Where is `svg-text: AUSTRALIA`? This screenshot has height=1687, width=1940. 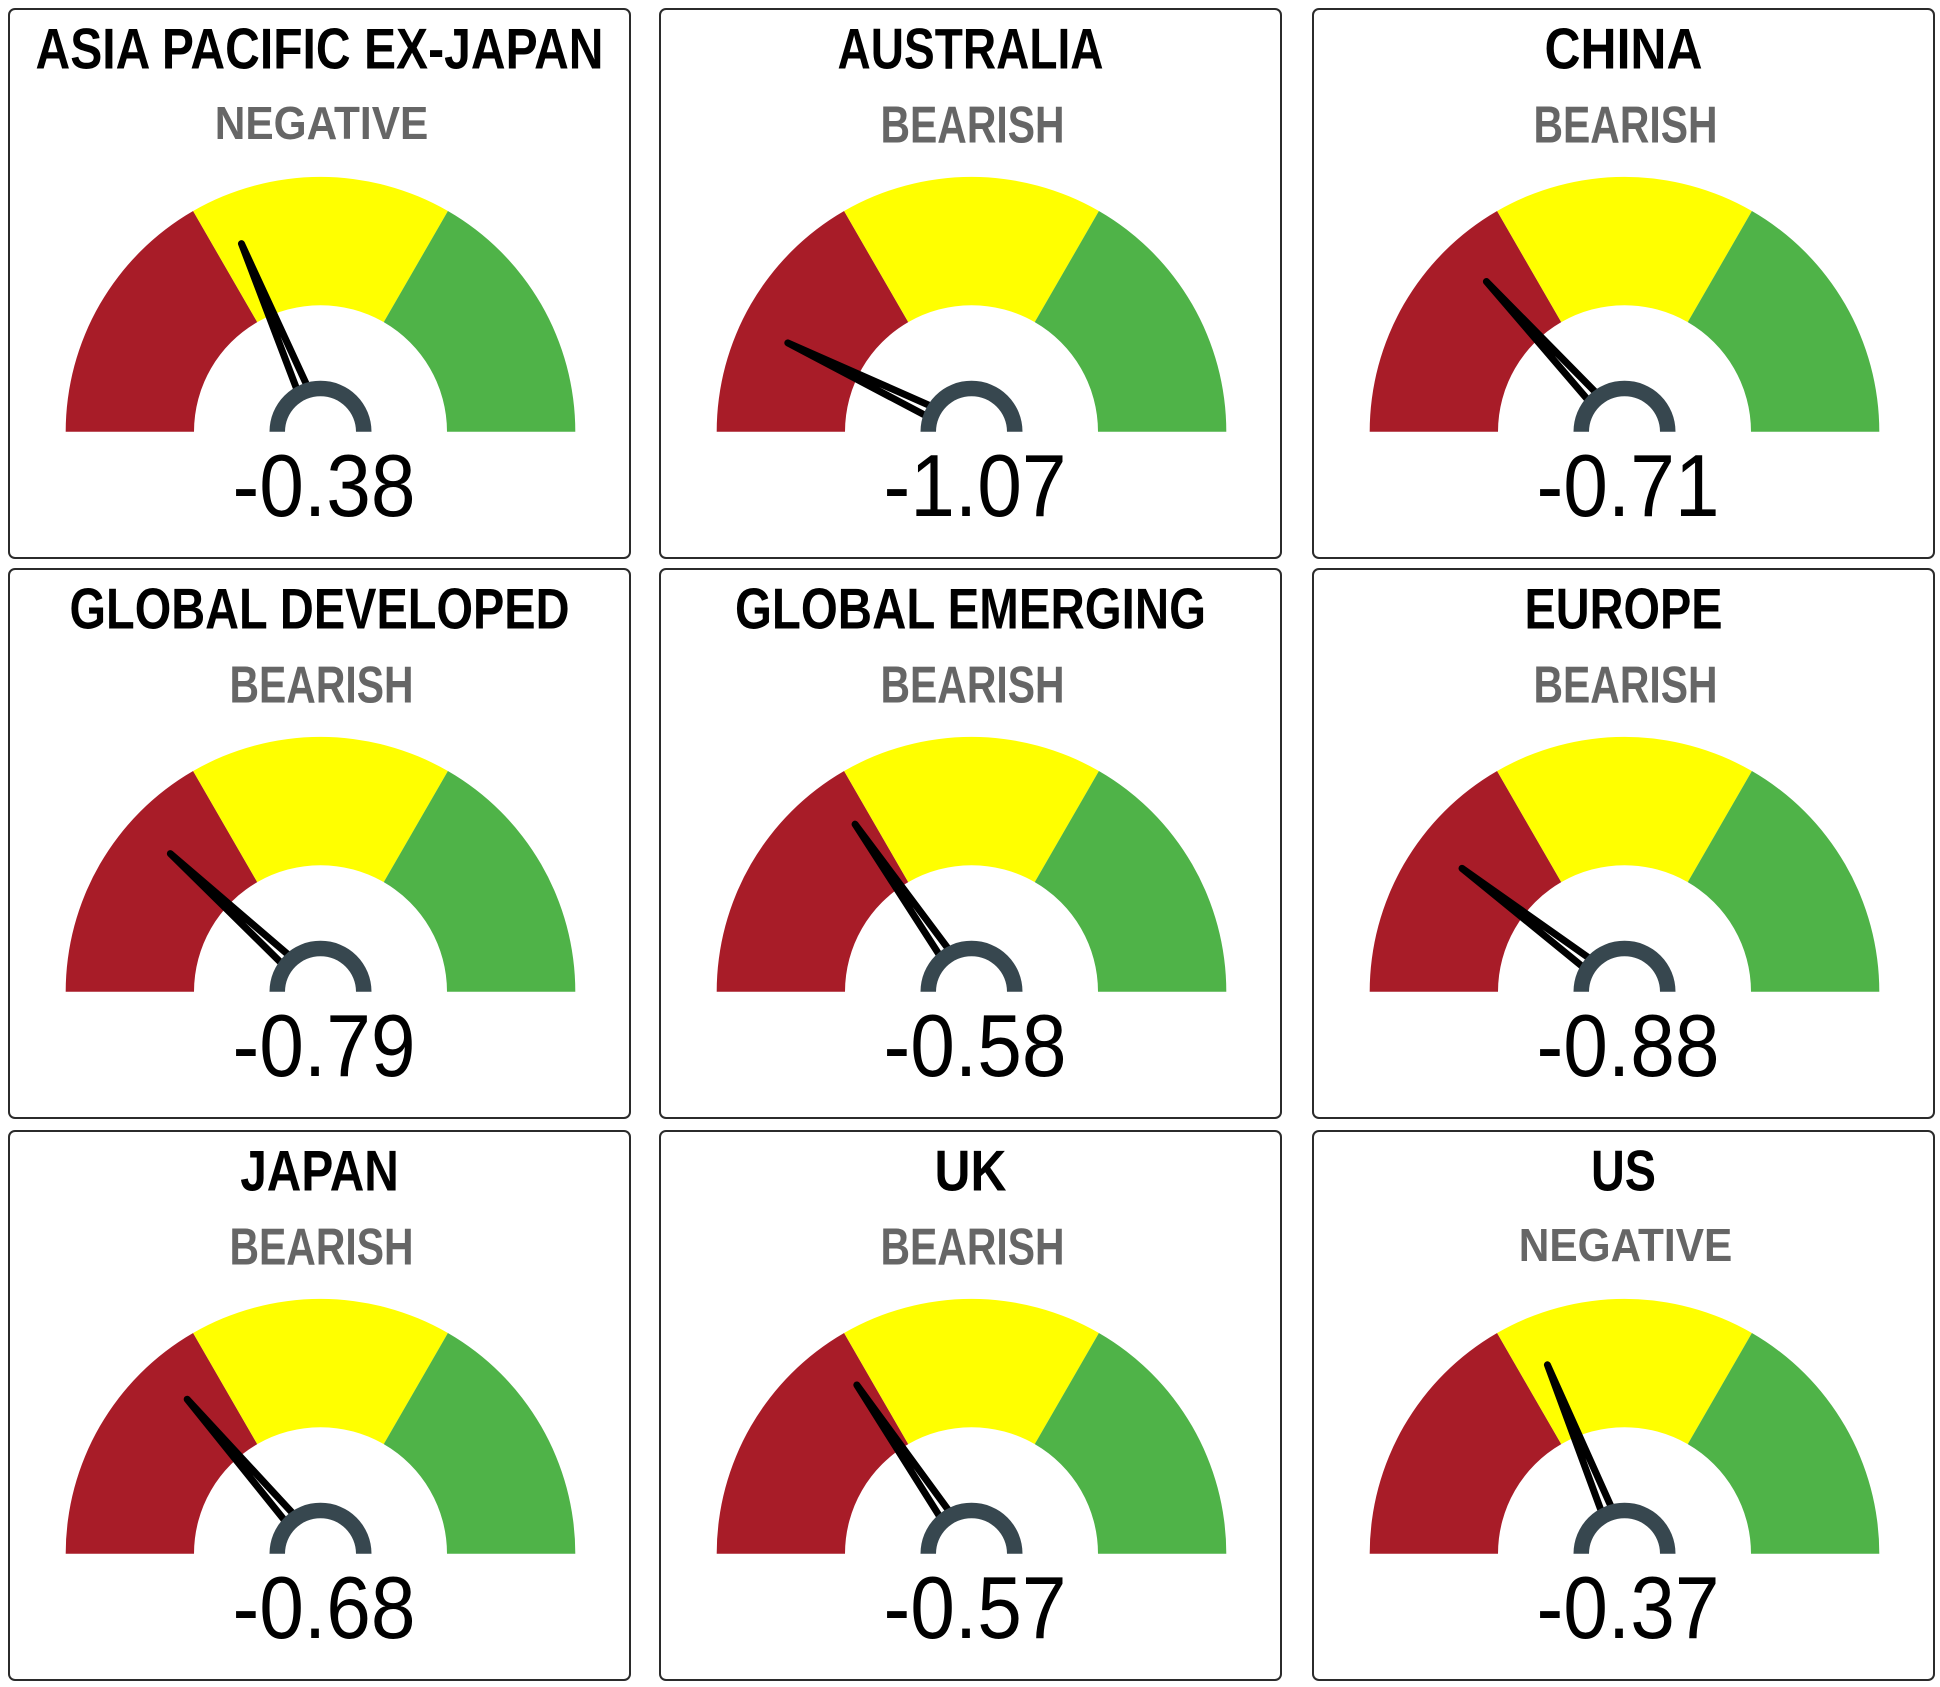 svg-text: AUSTRALIA is located at coordinates (970, 50).